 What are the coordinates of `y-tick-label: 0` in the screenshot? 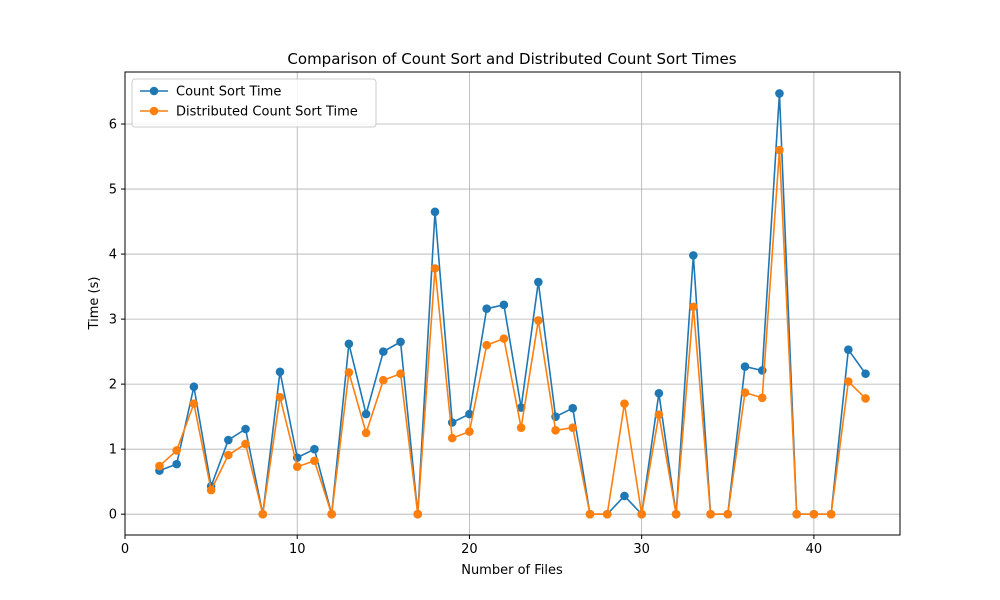 It's located at (113, 515).